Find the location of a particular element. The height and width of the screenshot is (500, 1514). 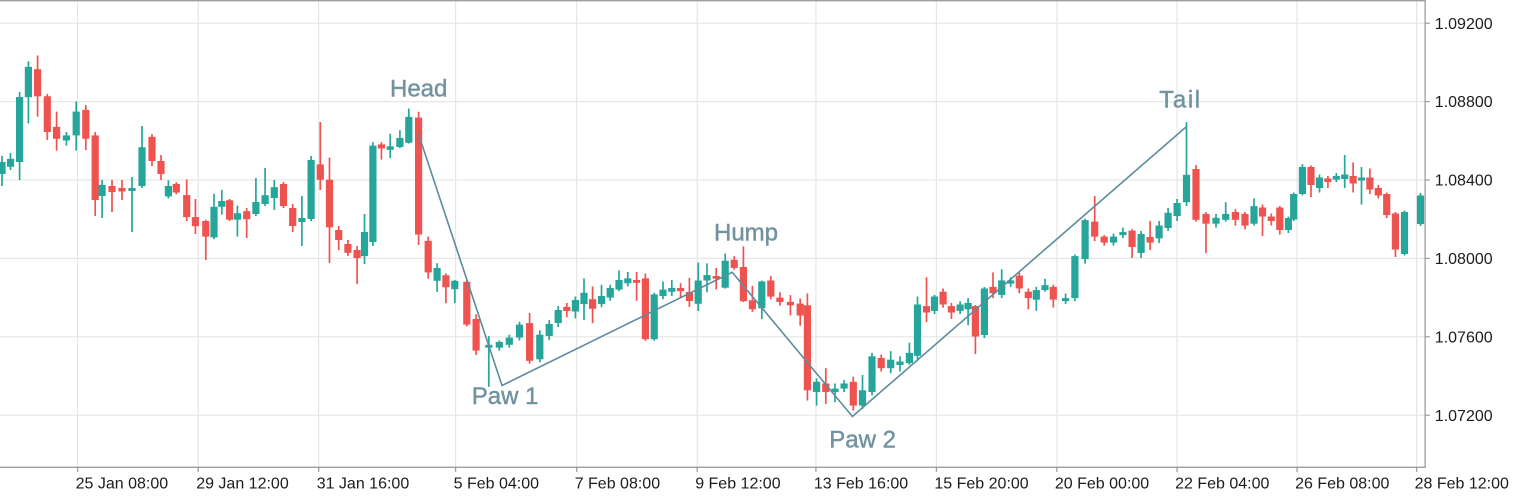

svg-text: 1.07200 is located at coordinates (1464, 416).